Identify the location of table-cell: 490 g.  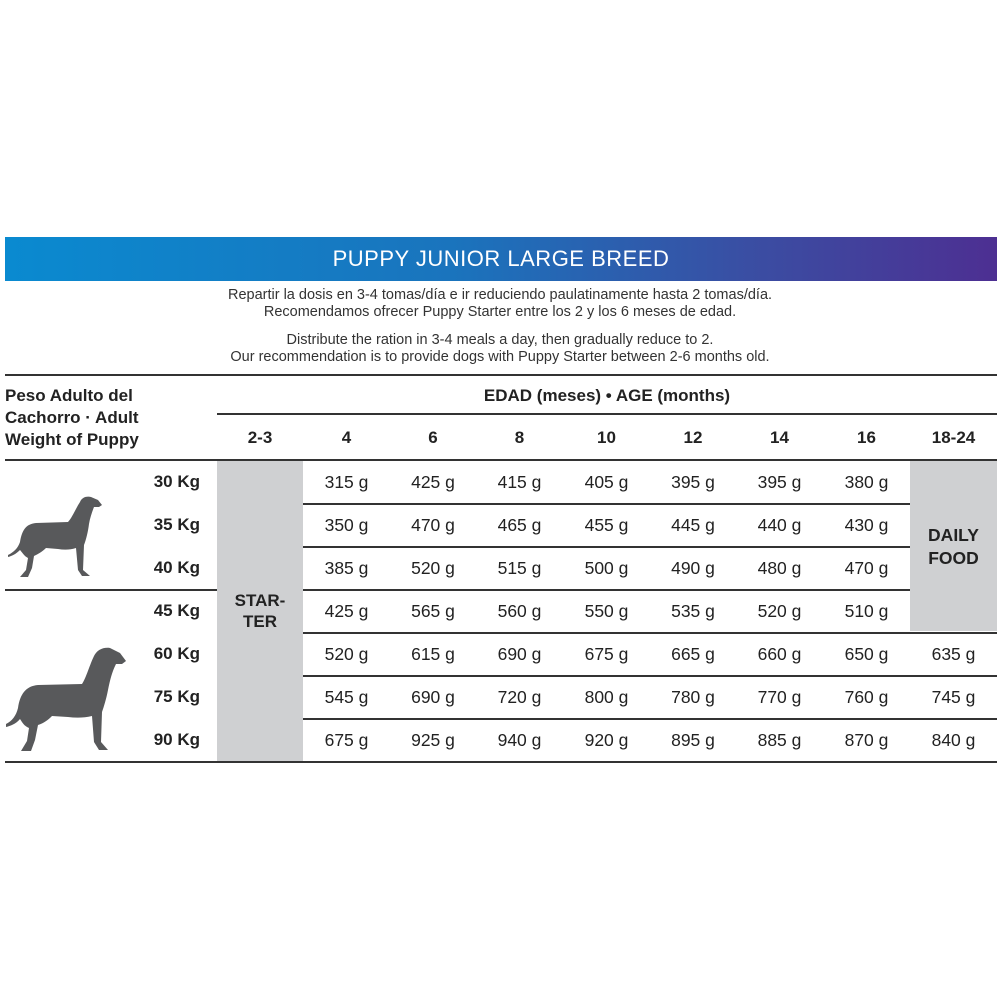
(693, 568).